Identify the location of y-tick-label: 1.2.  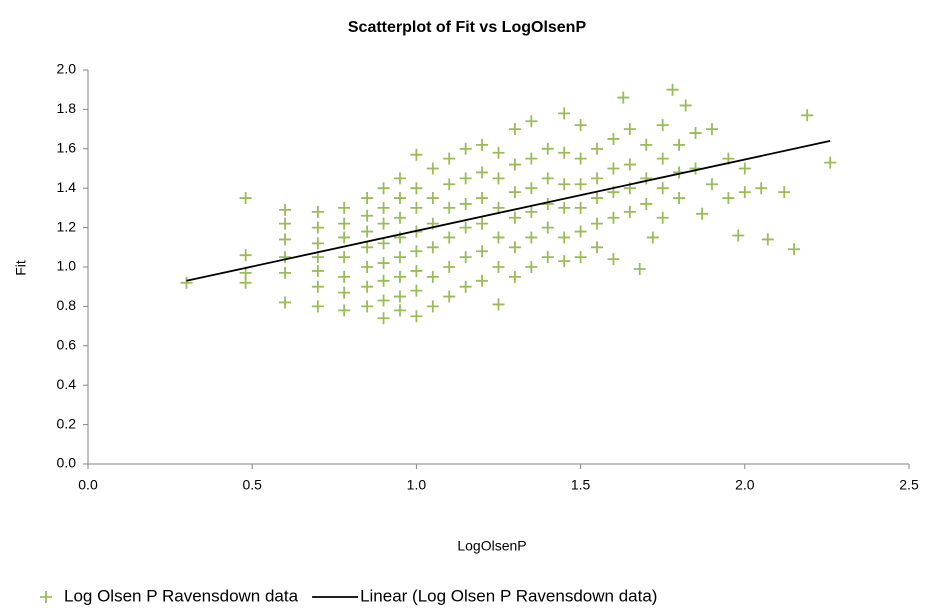
(67, 226).